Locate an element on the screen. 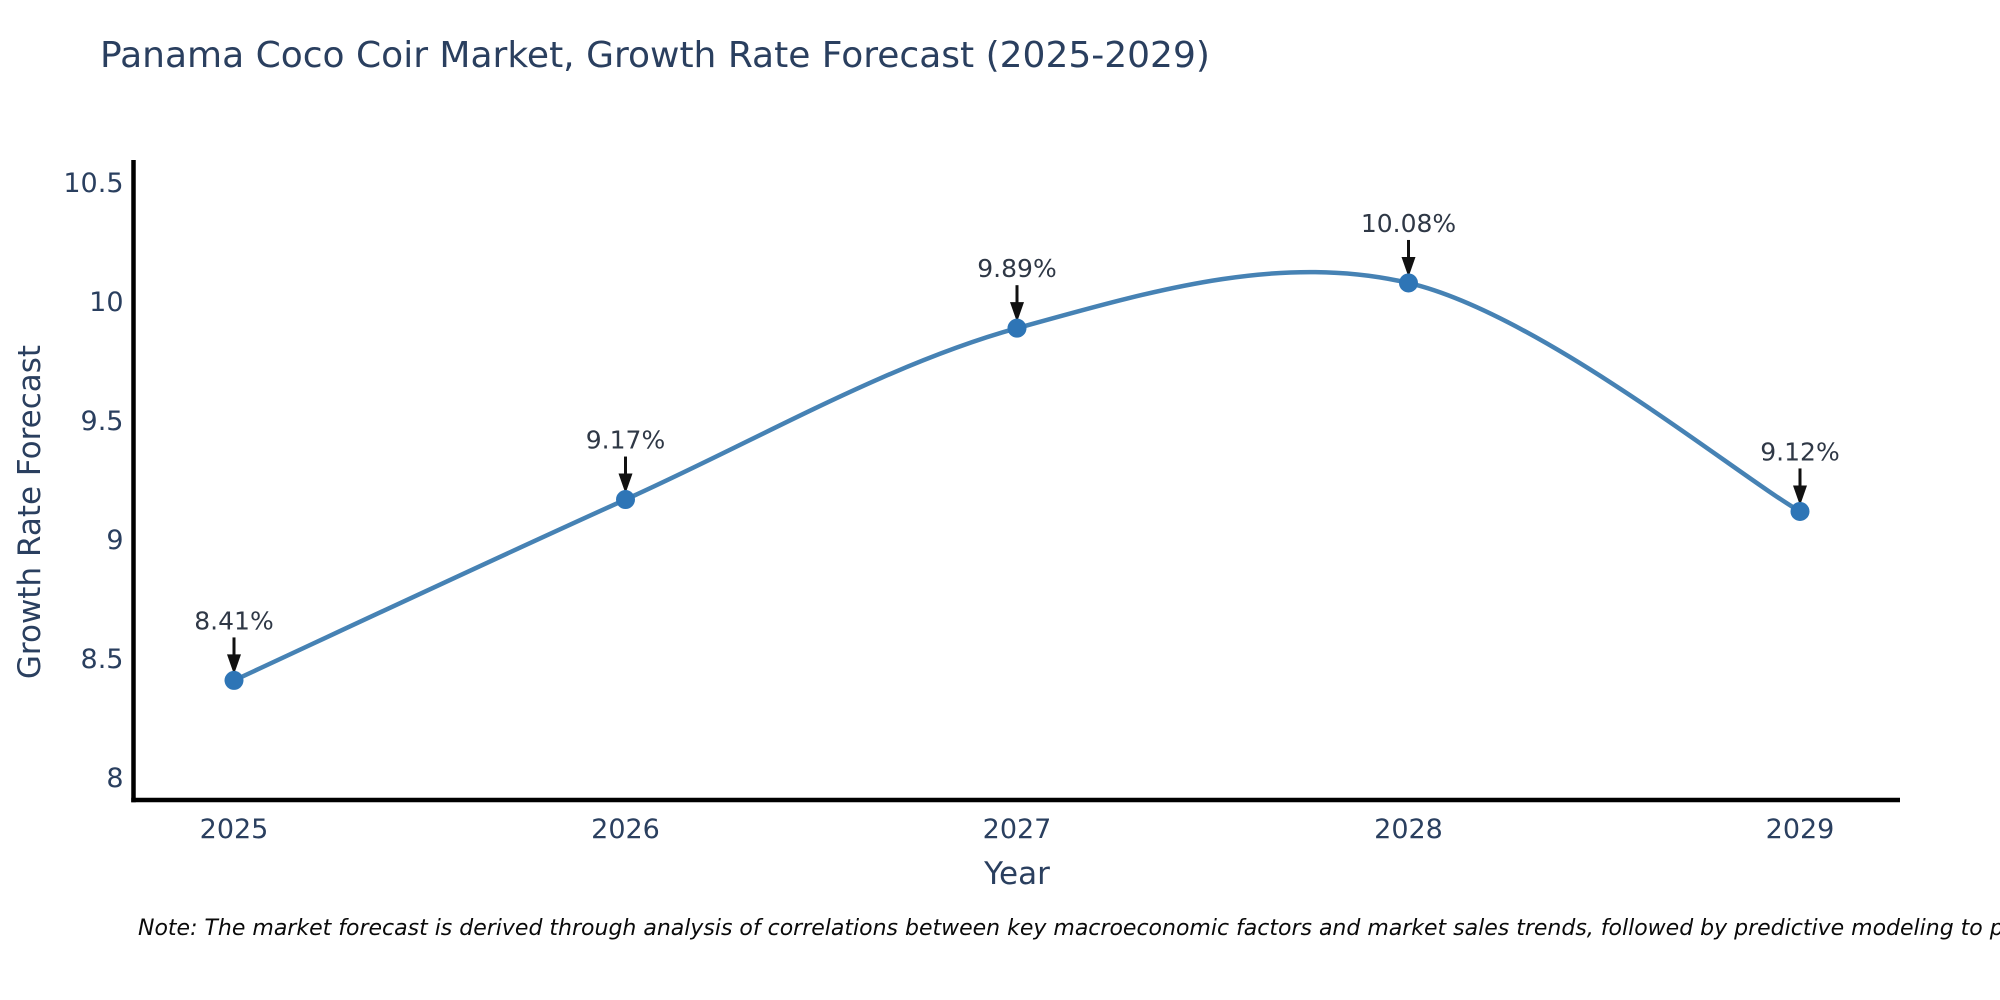 The height and width of the screenshot is (1000, 2000). y-tick-label: 8 is located at coordinates (114, 778).